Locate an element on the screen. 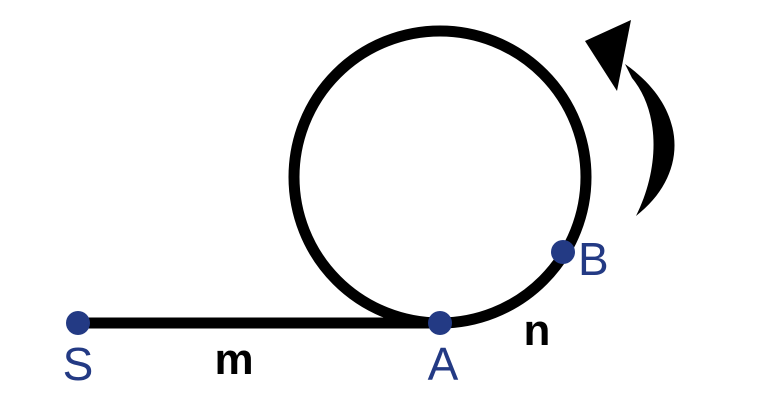  point-S-marker is located at coordinates (78, 323).